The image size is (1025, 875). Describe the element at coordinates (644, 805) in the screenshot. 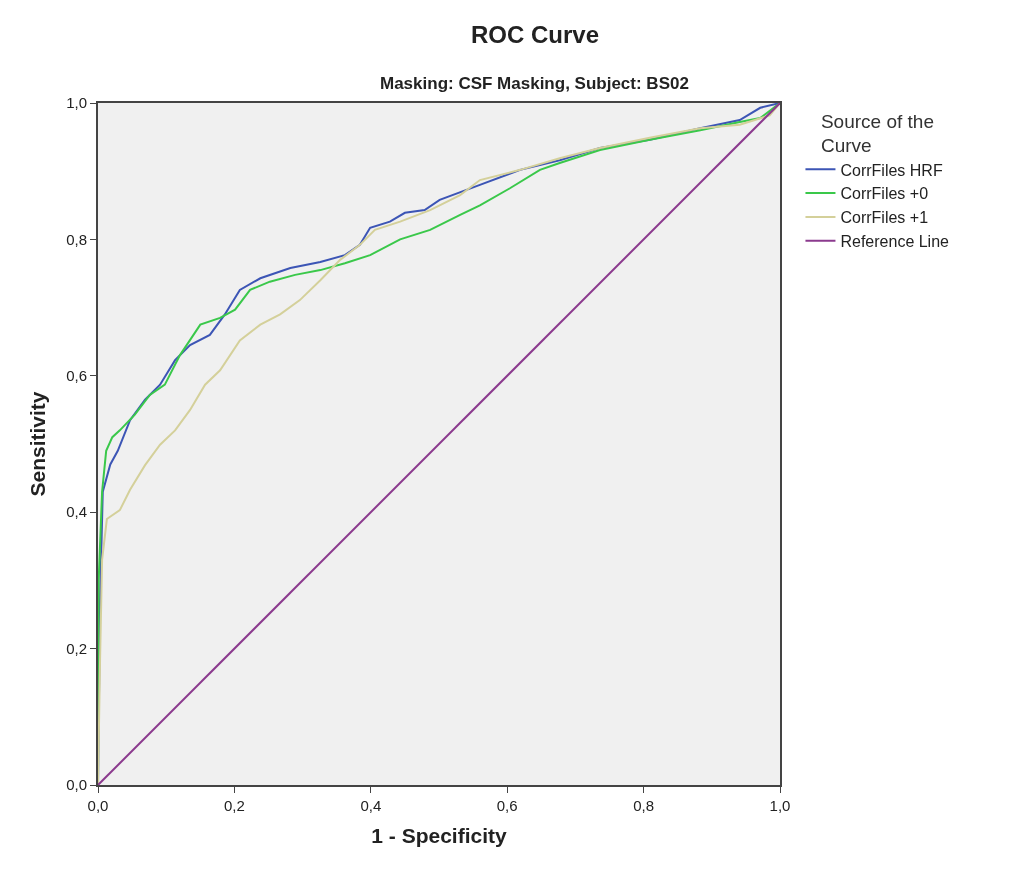

I see `x-tick-label: 0,8` at that location.